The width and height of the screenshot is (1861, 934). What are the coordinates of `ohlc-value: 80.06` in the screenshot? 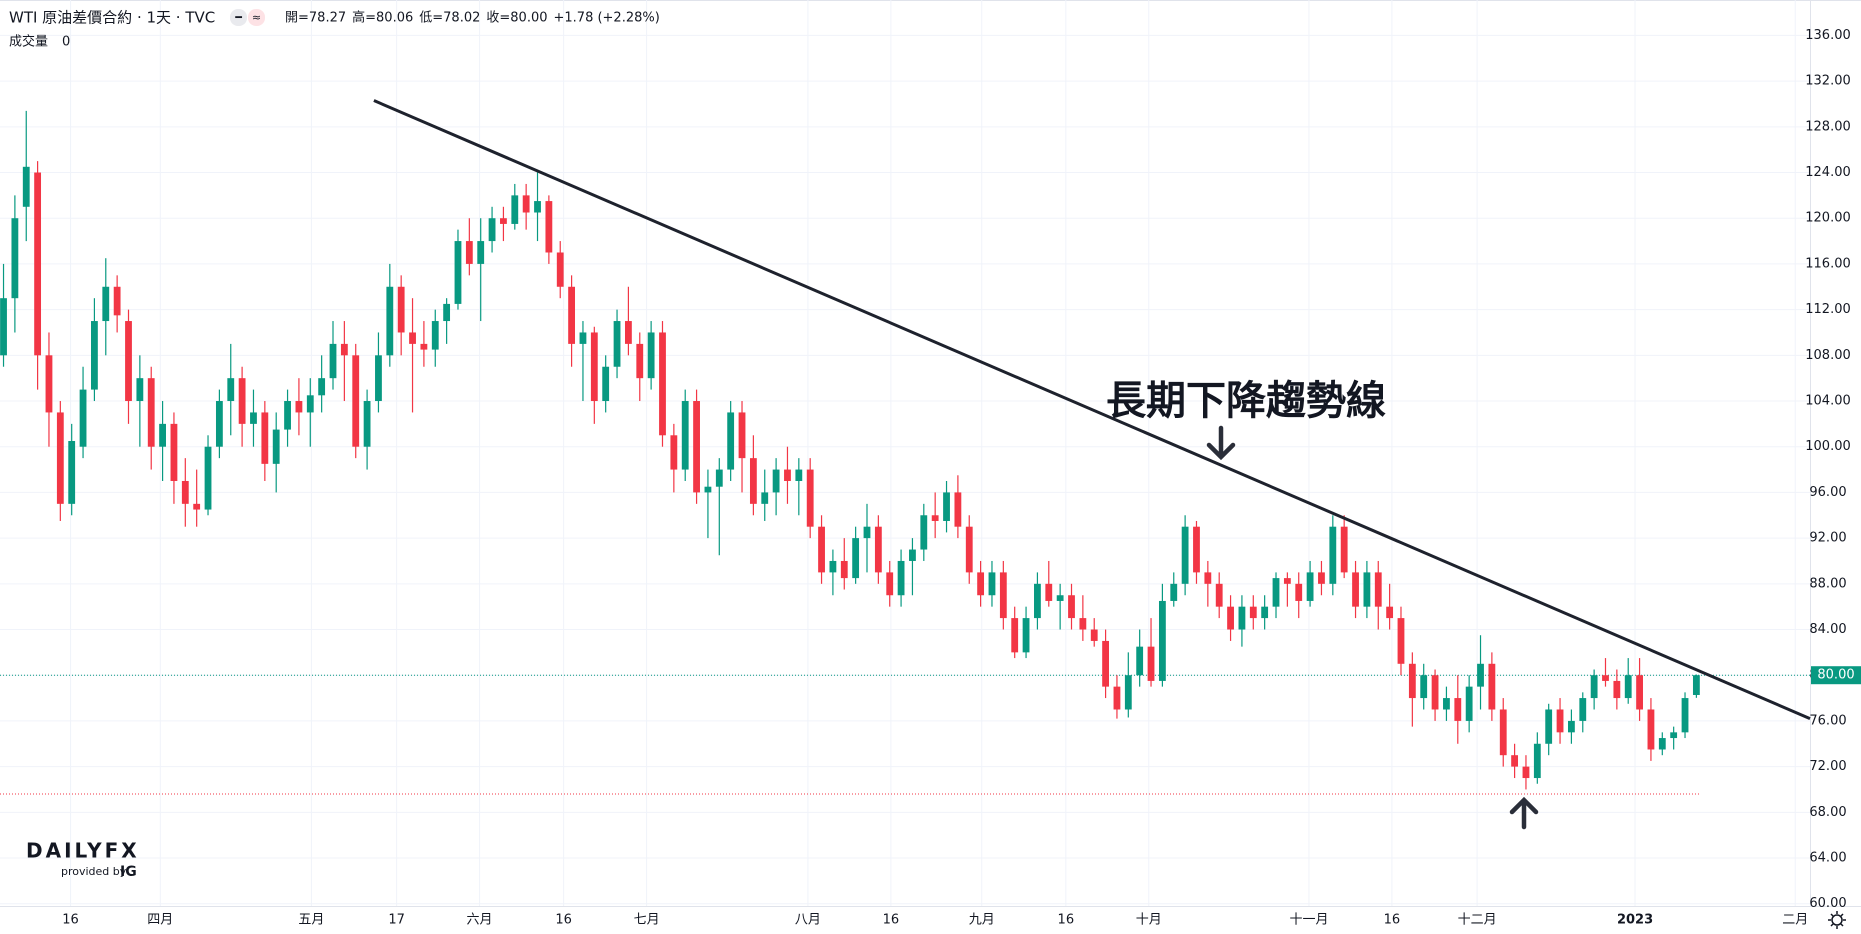 It's located at (394, 18).